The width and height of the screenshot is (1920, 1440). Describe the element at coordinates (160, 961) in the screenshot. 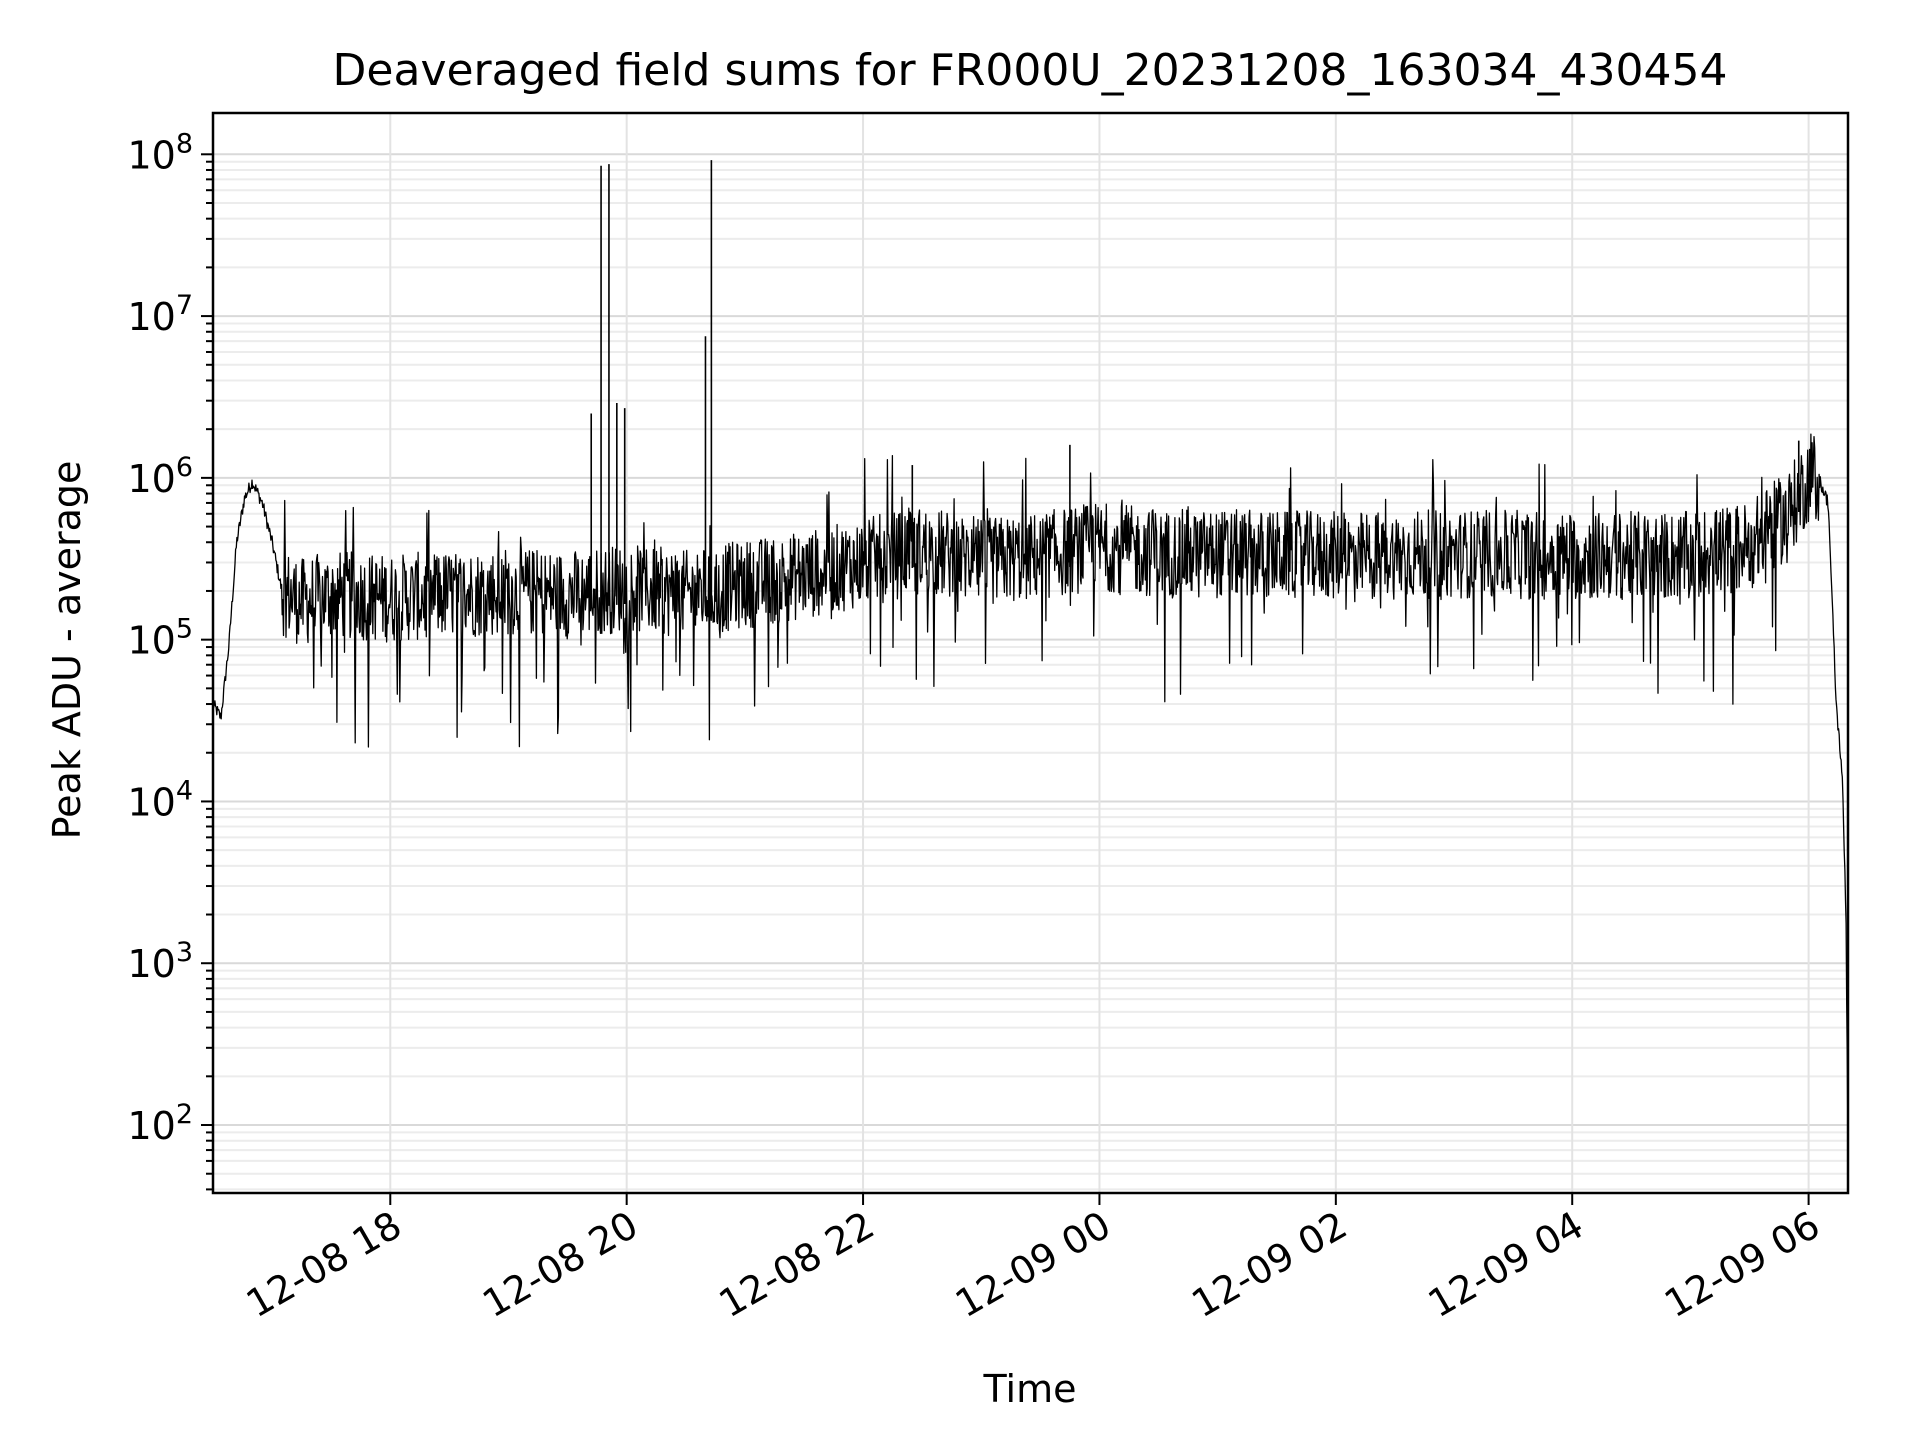

I see `y-tick-label: 103` at that location.